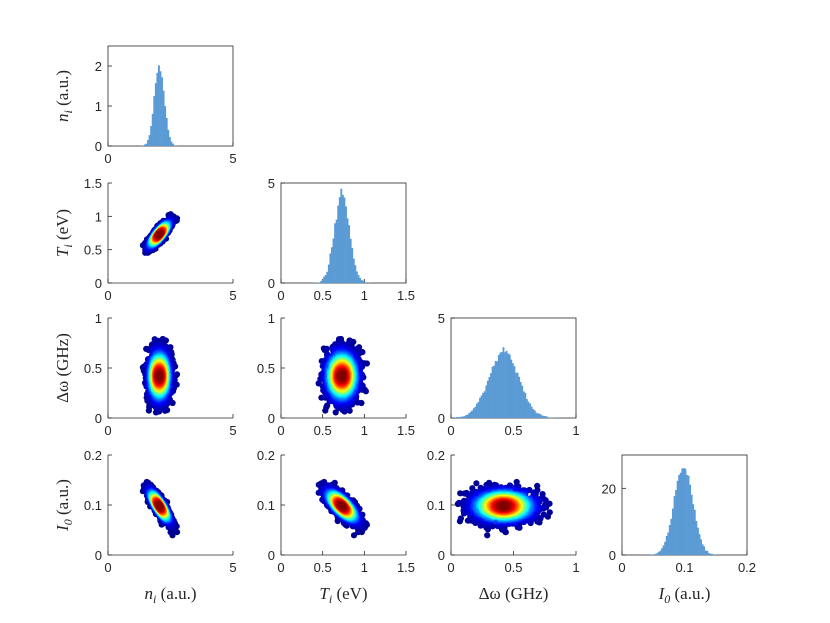  I want to click on y-tick-label: 2, so click(98, 66).